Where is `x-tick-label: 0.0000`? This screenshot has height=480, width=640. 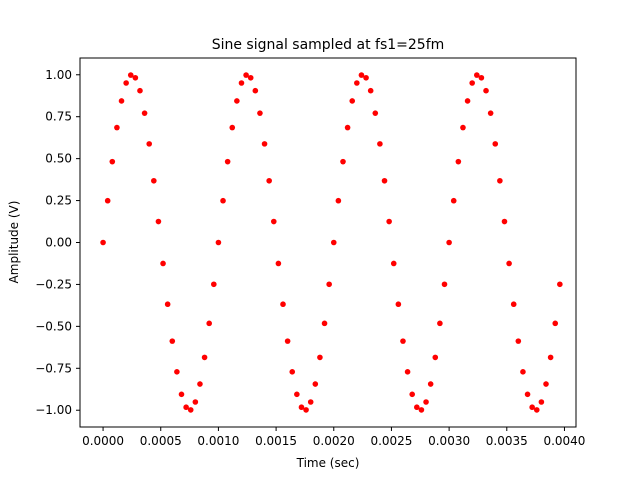 x-tick-label: 0.0000 is located at coordinates (103, 441).